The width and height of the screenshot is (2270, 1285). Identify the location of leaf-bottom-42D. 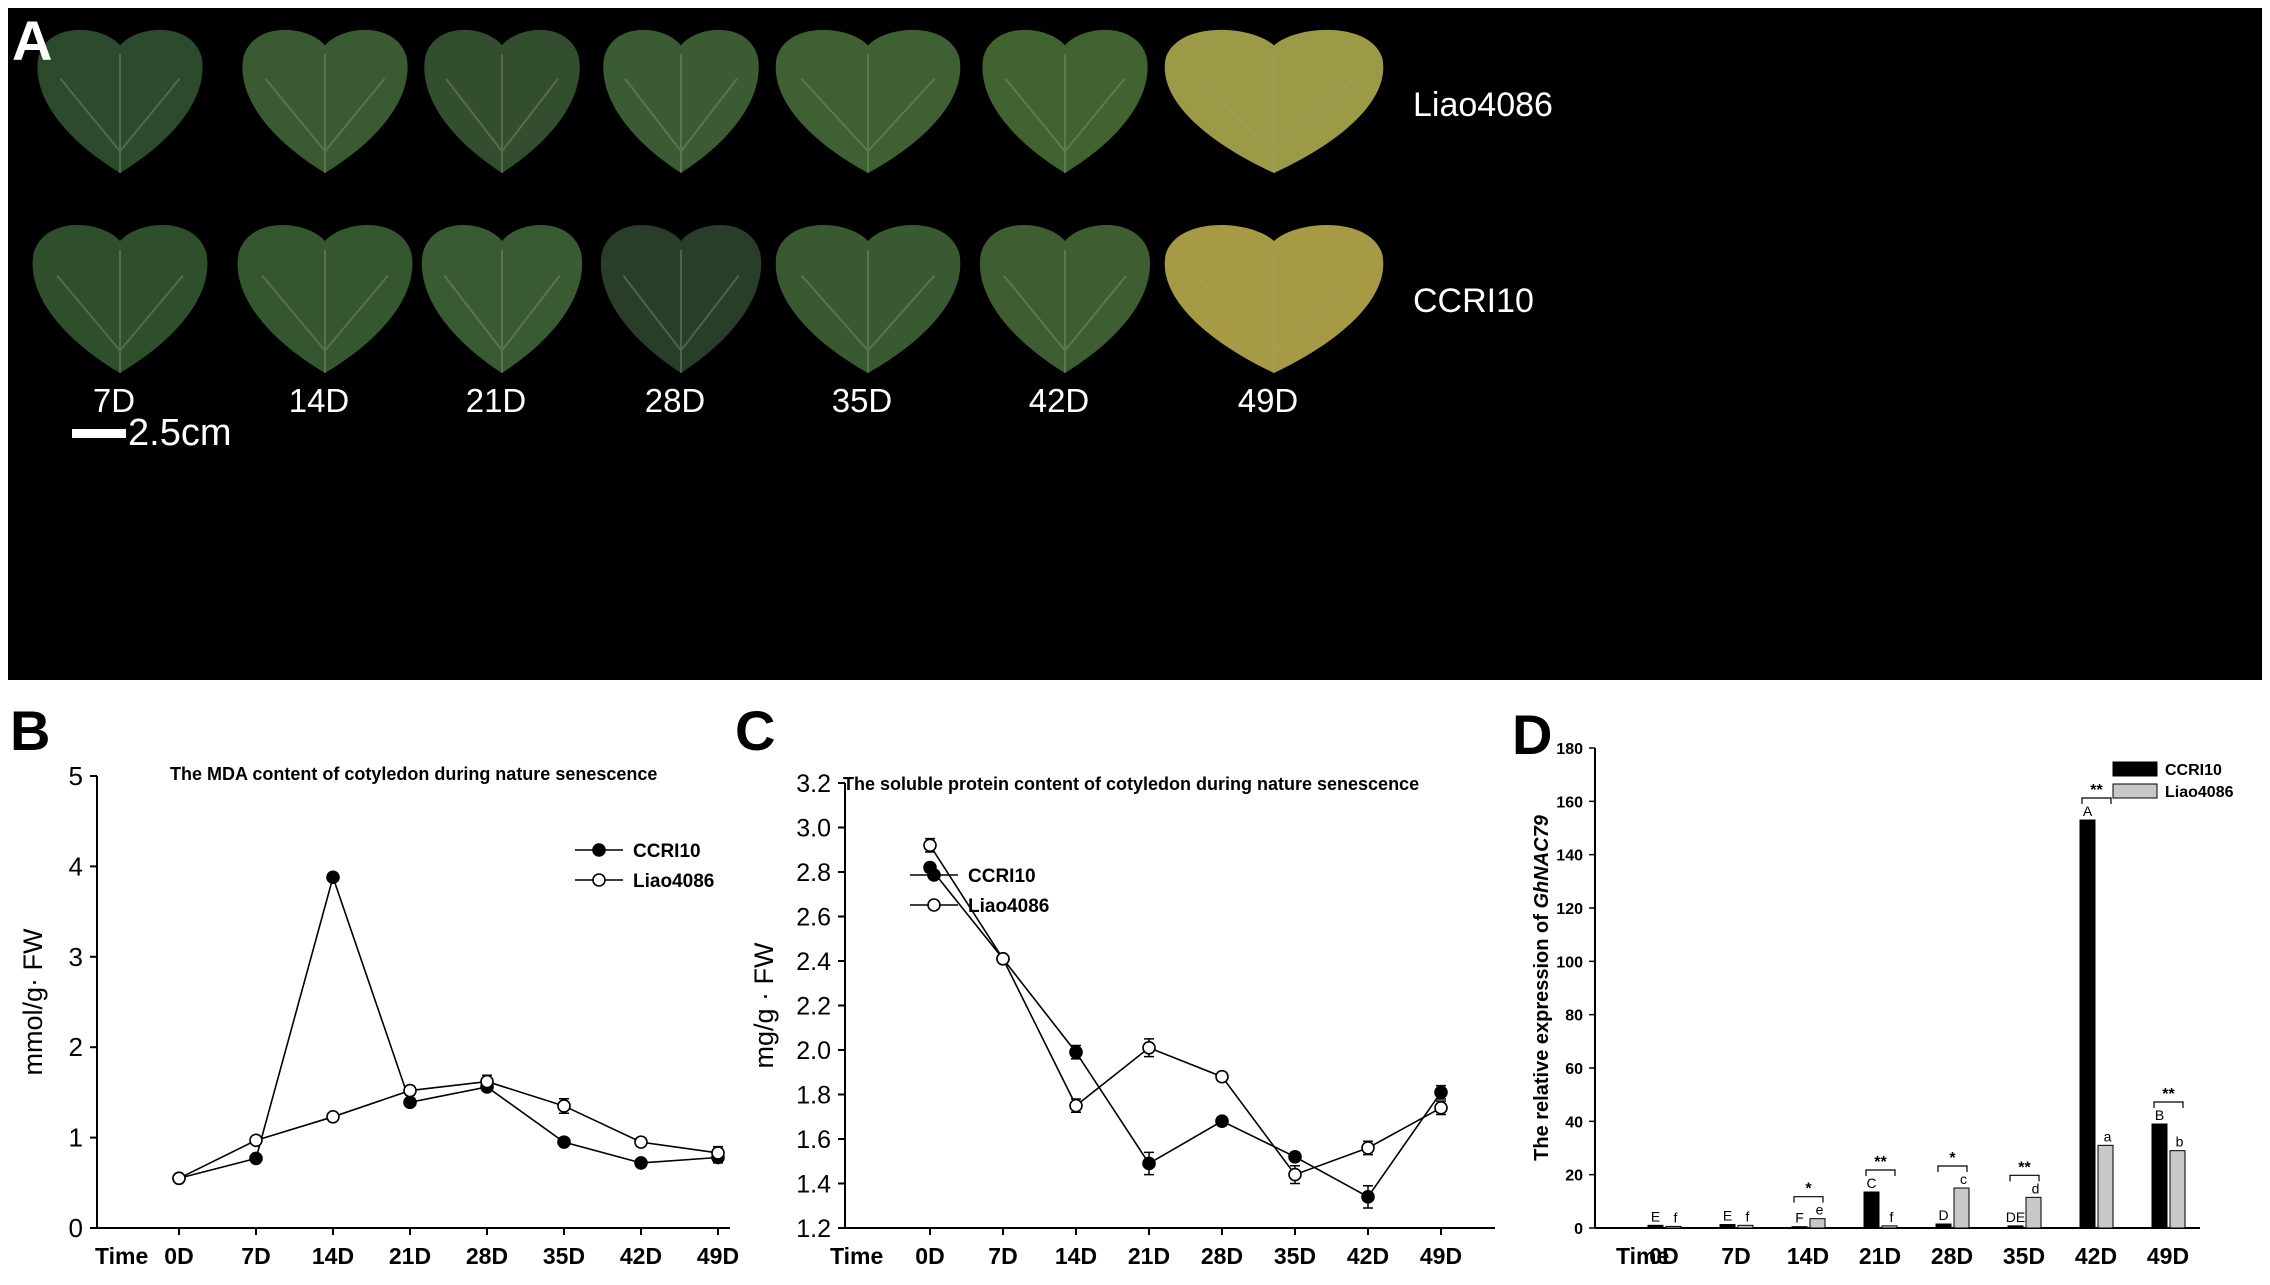
(1065, 298).